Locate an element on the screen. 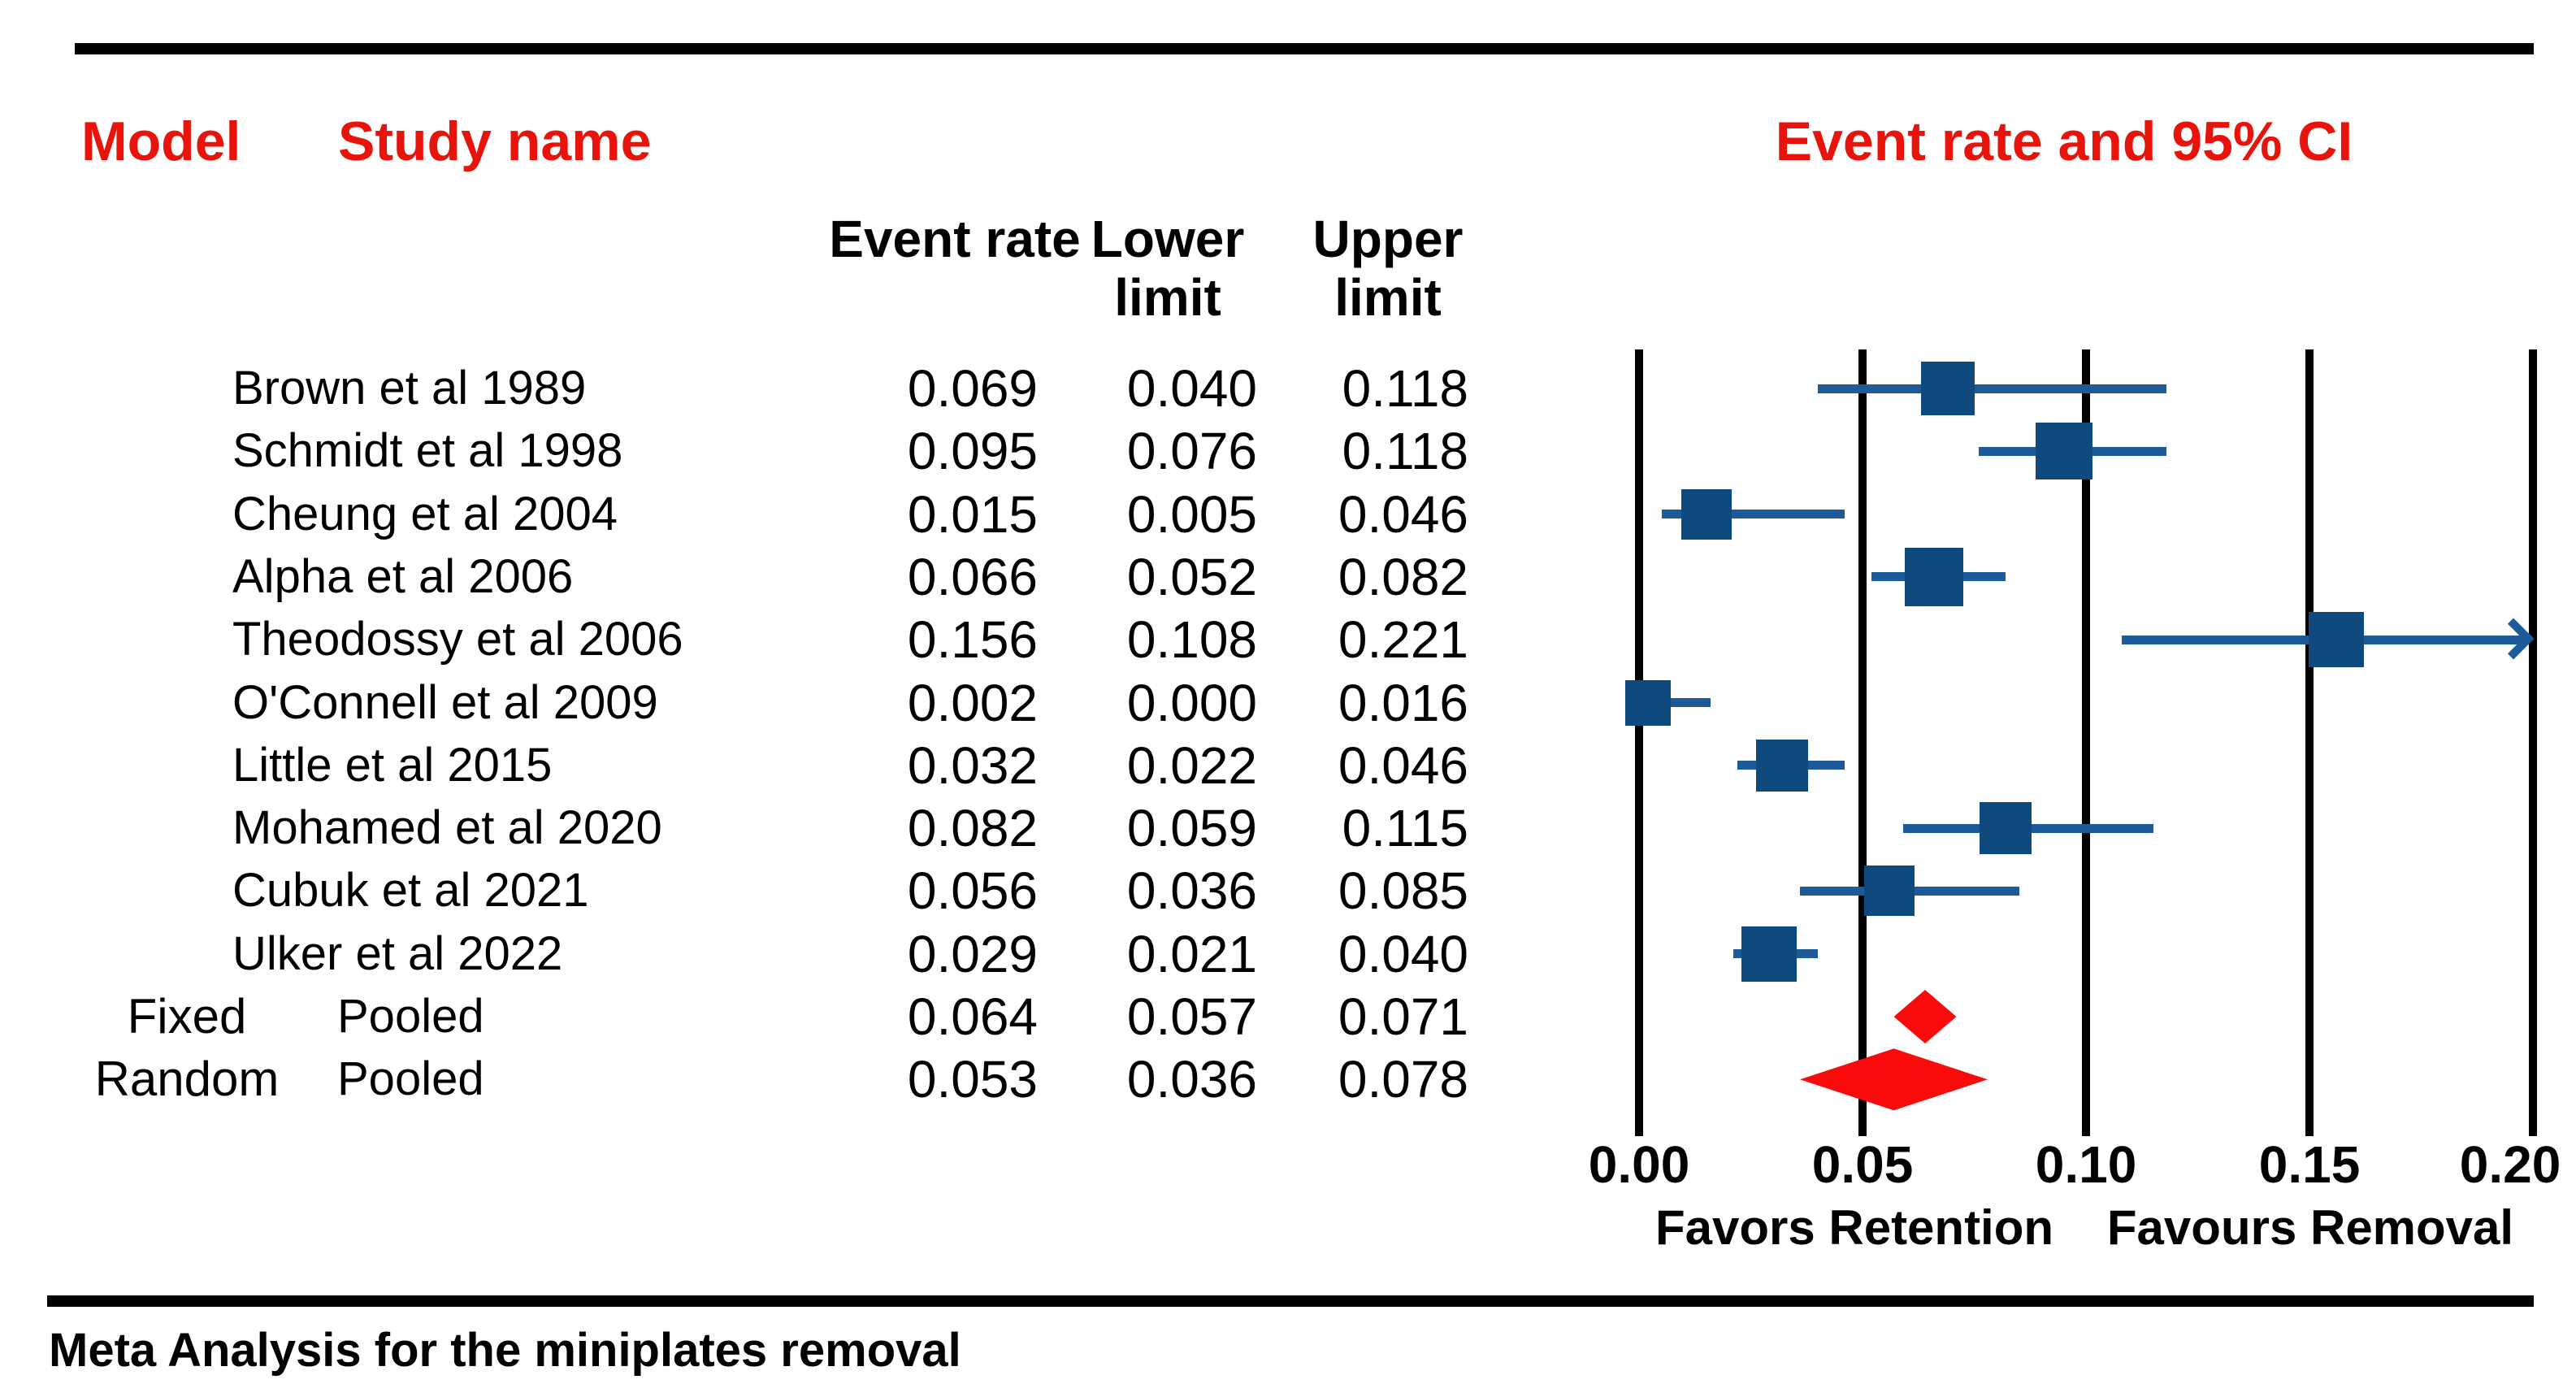 The height and width of the screenshot is (1397, 2576). upper-value: 0.016 is located at coordinates (1403, 702).